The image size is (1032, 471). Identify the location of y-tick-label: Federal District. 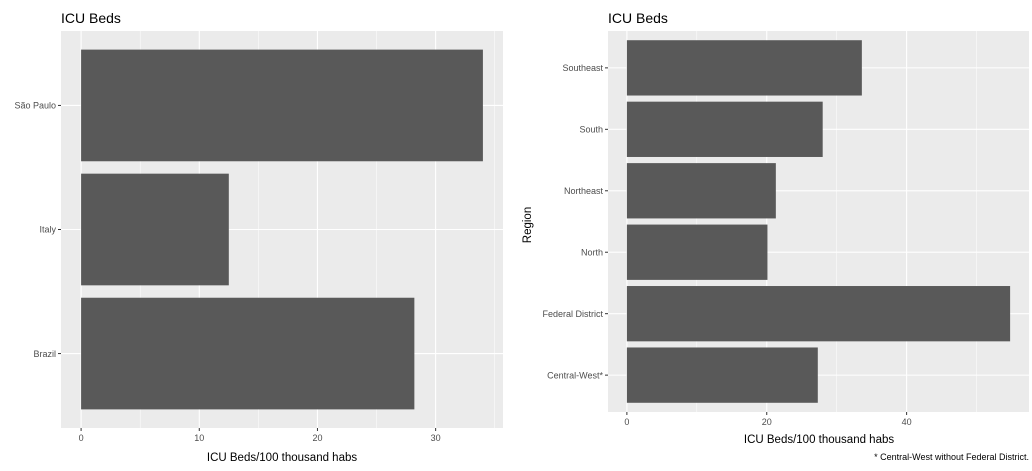
(572, 314).